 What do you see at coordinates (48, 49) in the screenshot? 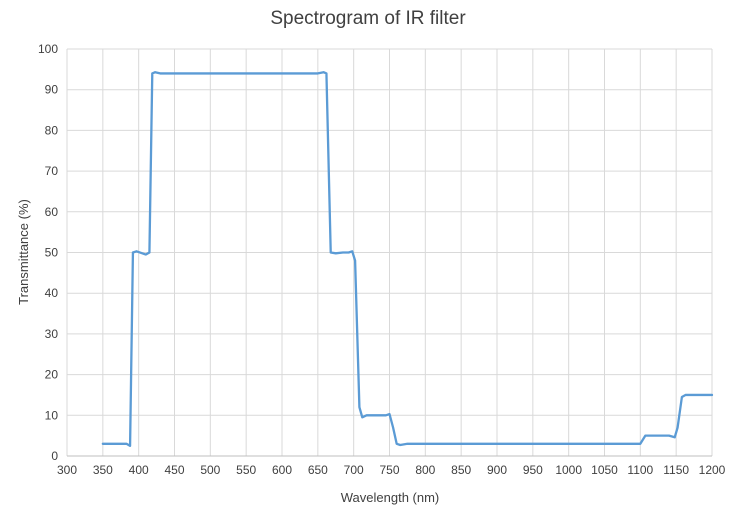
I see `y-tick-label: 100` at bounding box center [48, 49].